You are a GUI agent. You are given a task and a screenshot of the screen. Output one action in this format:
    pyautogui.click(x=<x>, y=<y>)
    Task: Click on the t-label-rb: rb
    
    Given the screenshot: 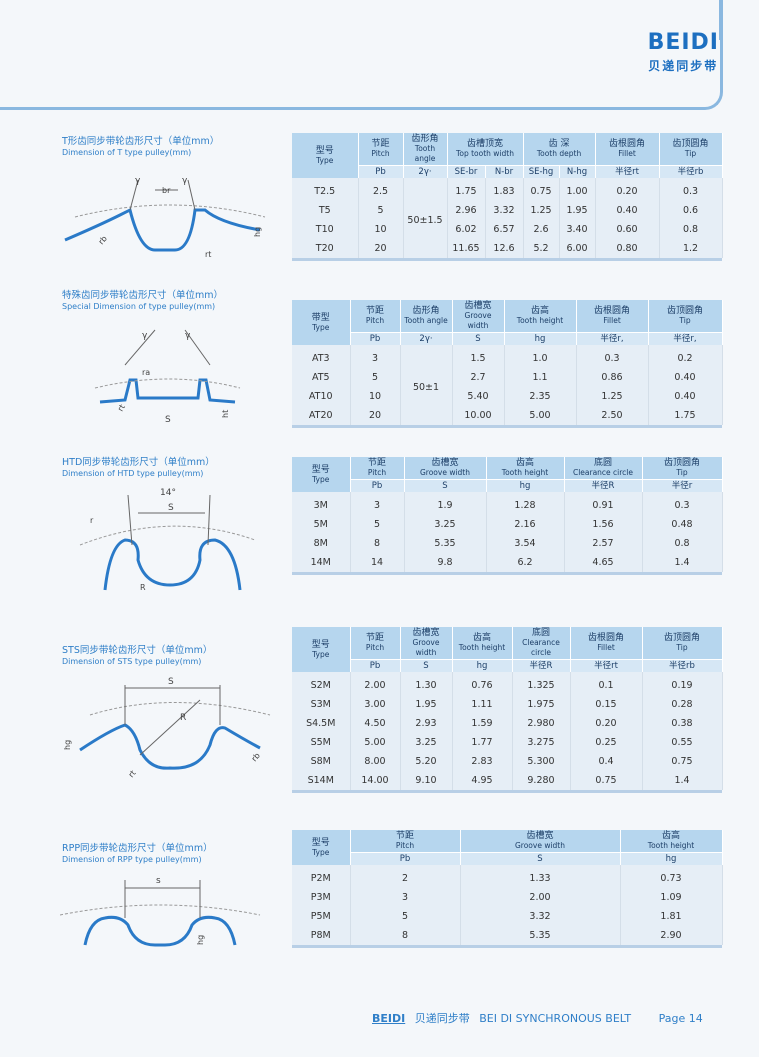 What is the action you would take?
    pyautogui.click(x=103, y=240)
    